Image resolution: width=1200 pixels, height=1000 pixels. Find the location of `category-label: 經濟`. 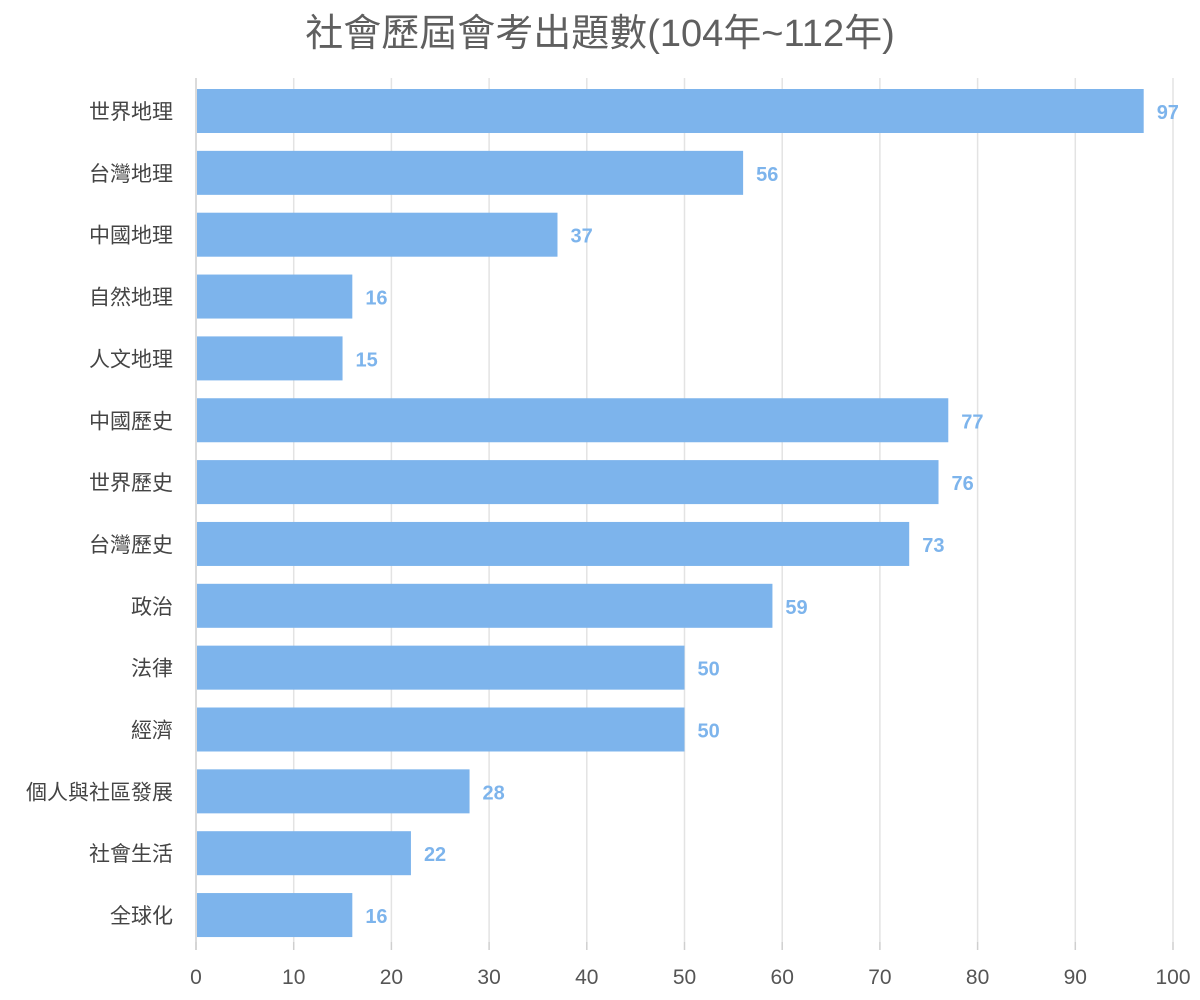

category-label: 經濟 is located at coordinates (152, 731).